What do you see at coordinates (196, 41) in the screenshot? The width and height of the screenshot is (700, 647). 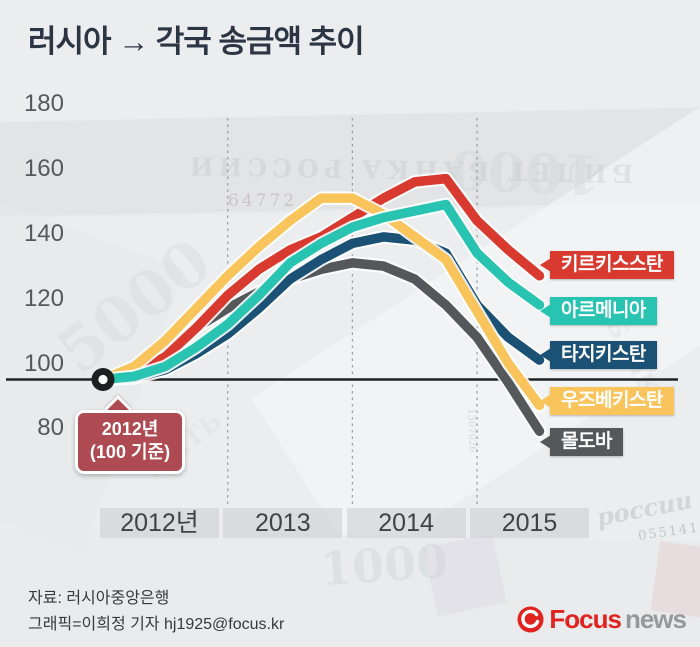 I see `page-title: 러시아 → 각국 송금액 추이` at bounding box center [196, 41].